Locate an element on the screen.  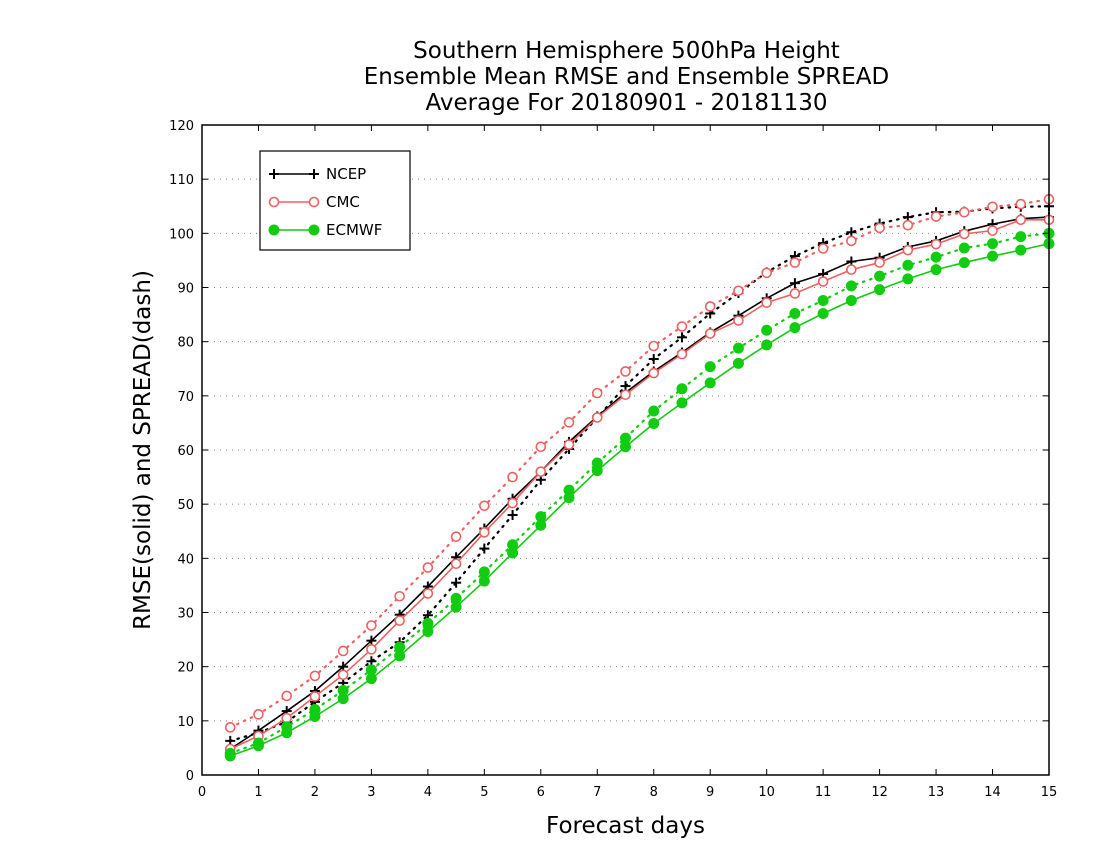
y-tick-label: 100 is located at coordinates (181, 234).